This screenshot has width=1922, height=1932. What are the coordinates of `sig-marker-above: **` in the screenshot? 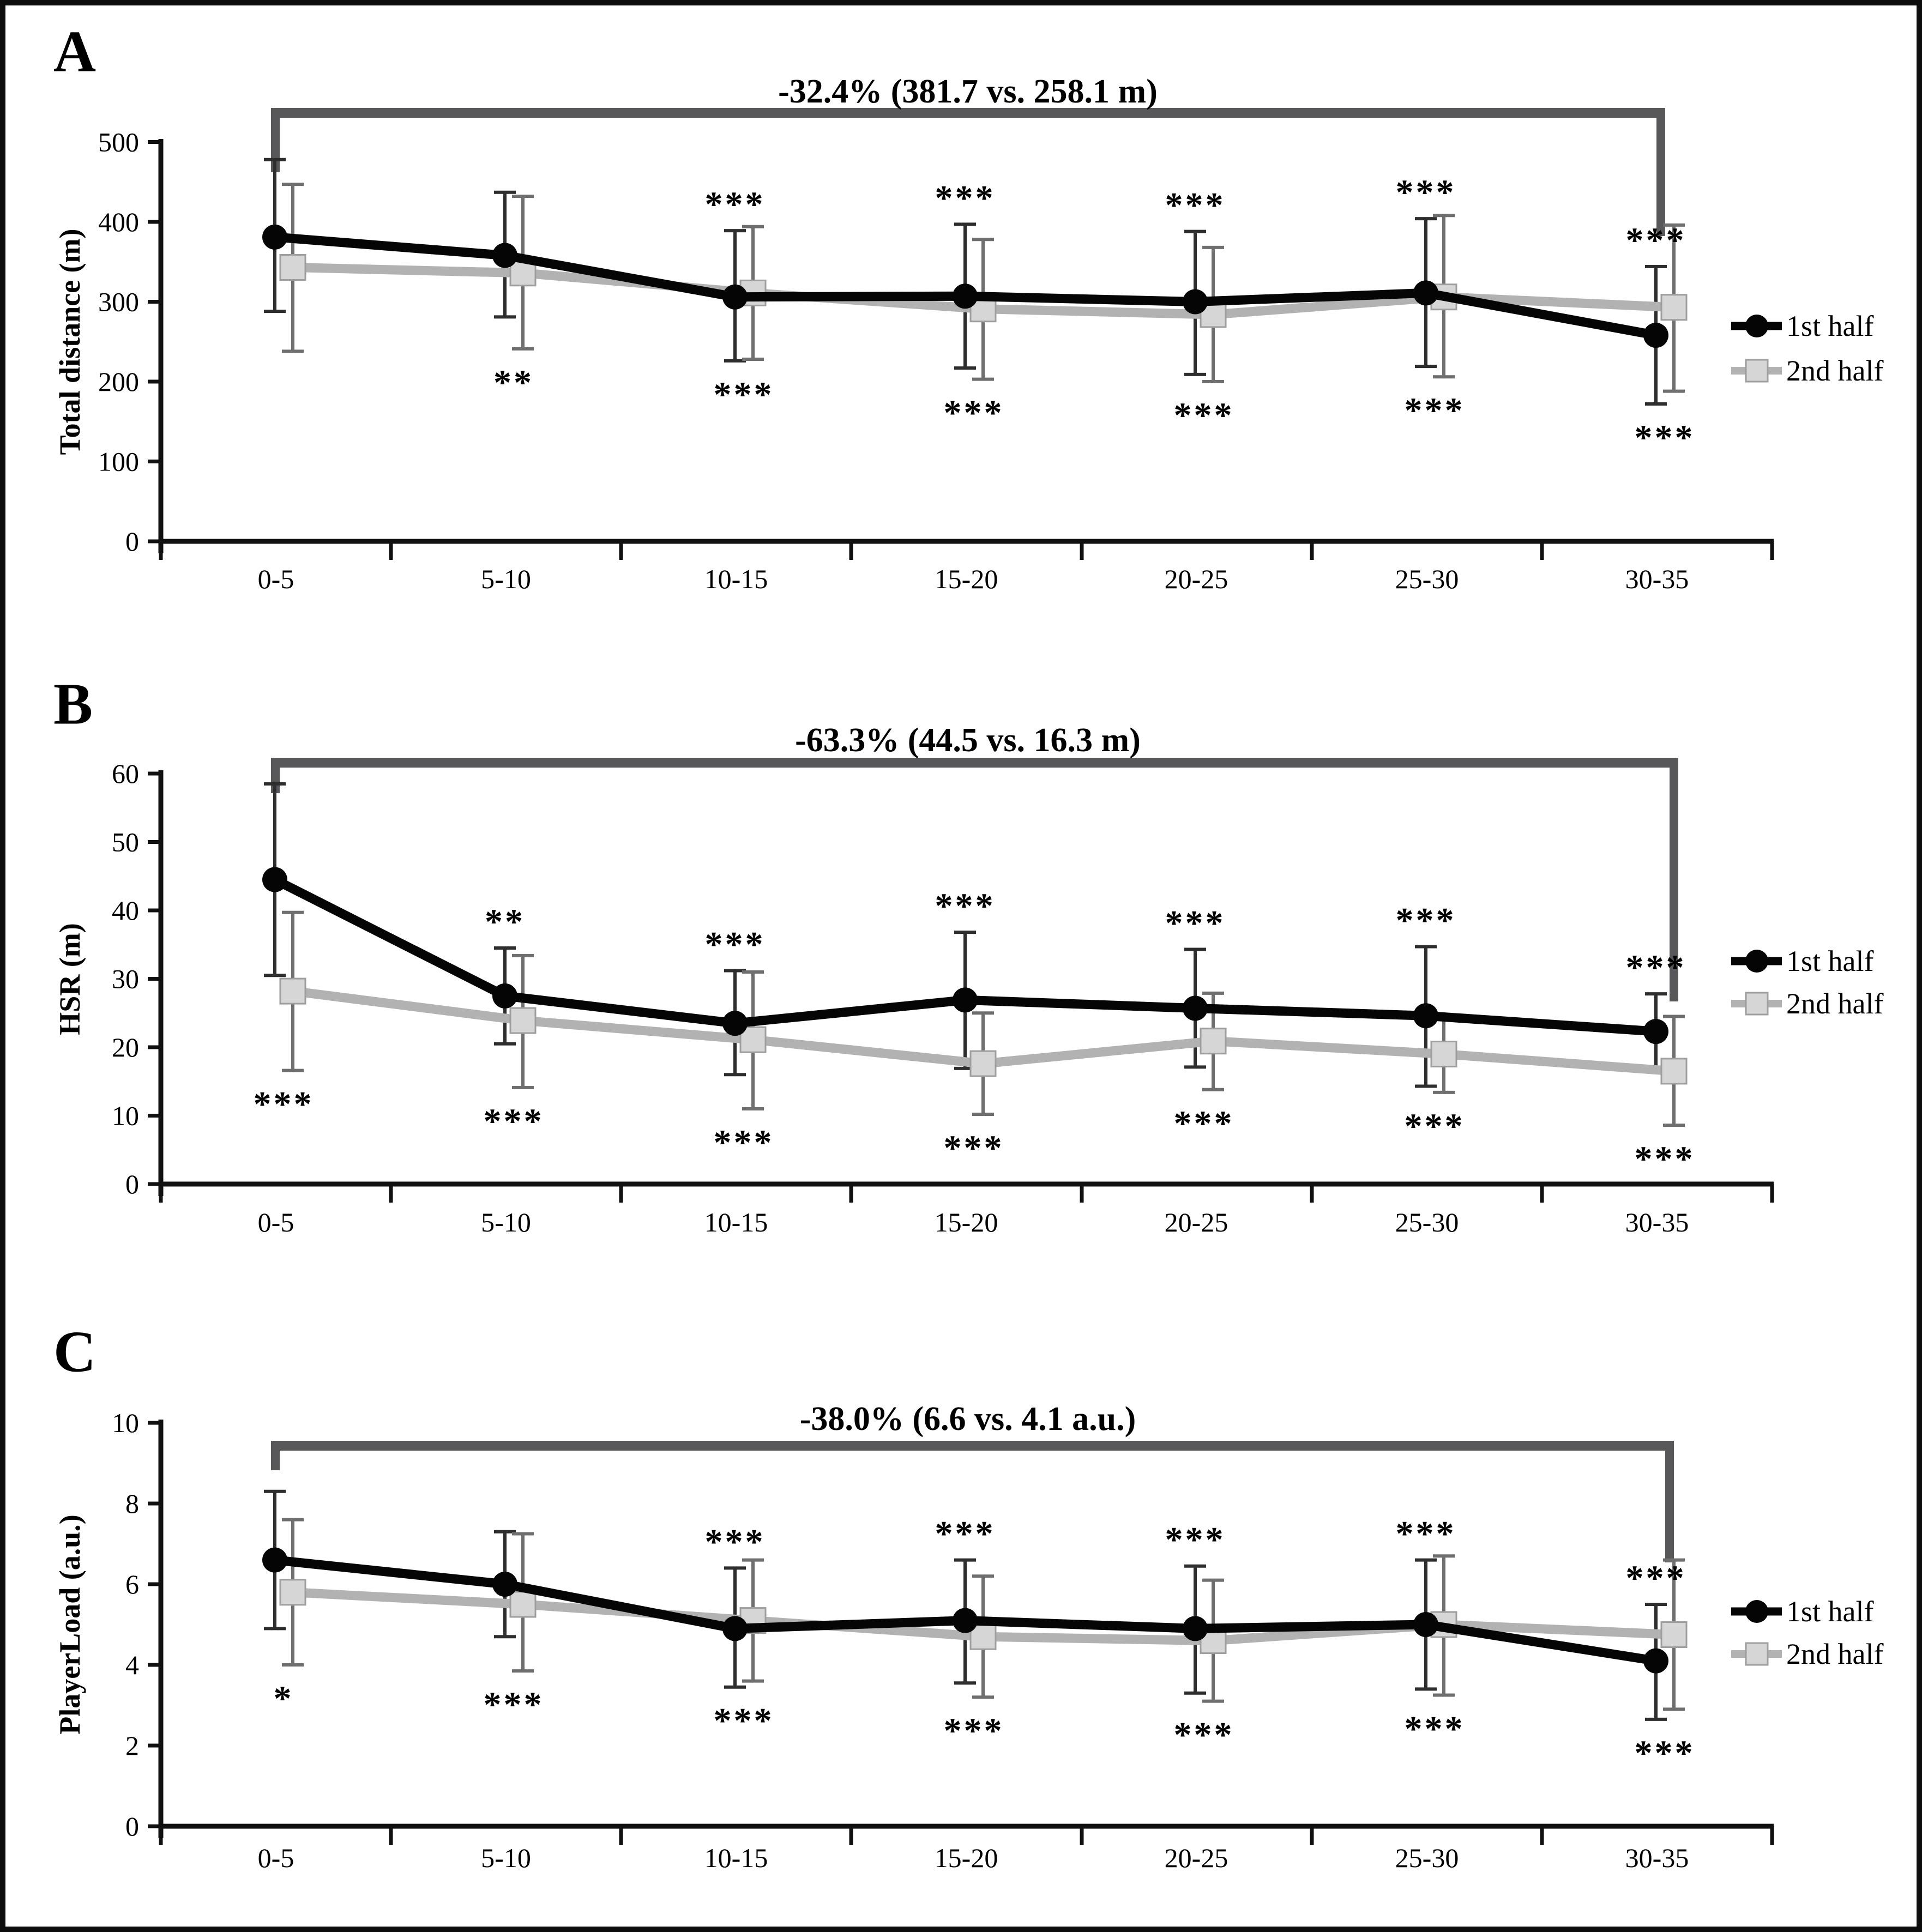 It's located at (505, 922).